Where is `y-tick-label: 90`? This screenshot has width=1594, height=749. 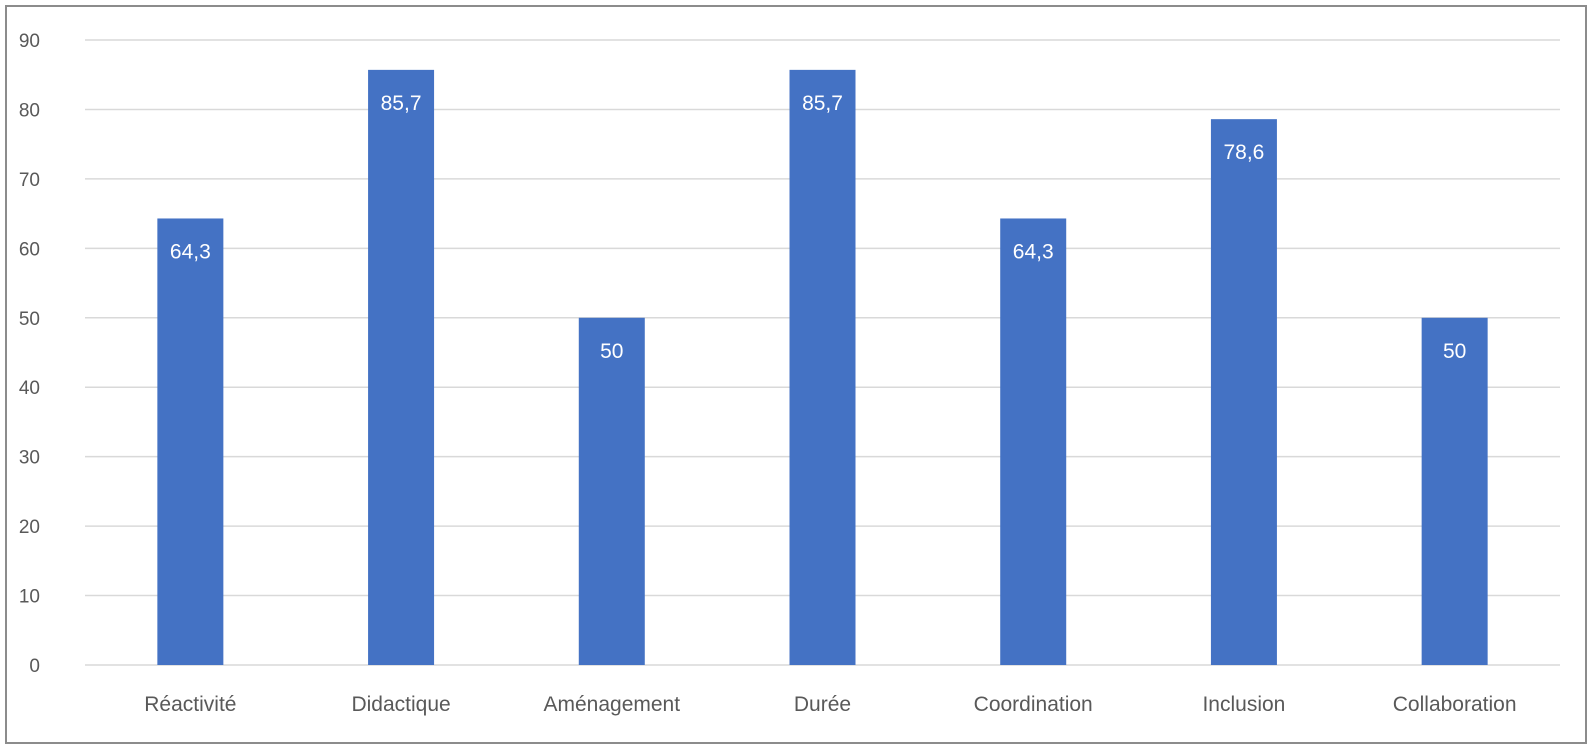
y-tick-label: 90 is located at coordinates (29, 41).